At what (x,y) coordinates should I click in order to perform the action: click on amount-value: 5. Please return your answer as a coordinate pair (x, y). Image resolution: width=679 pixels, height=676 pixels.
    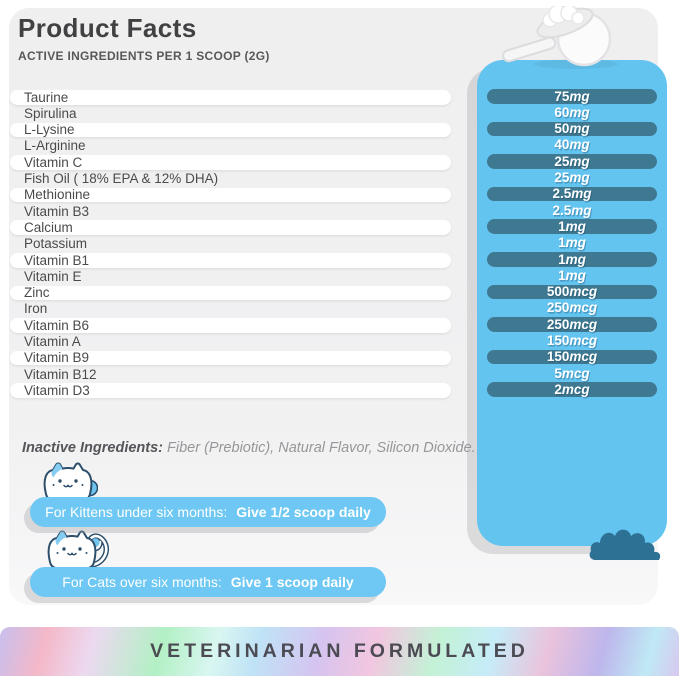
    Looking at the image, I should click on (558, 373).